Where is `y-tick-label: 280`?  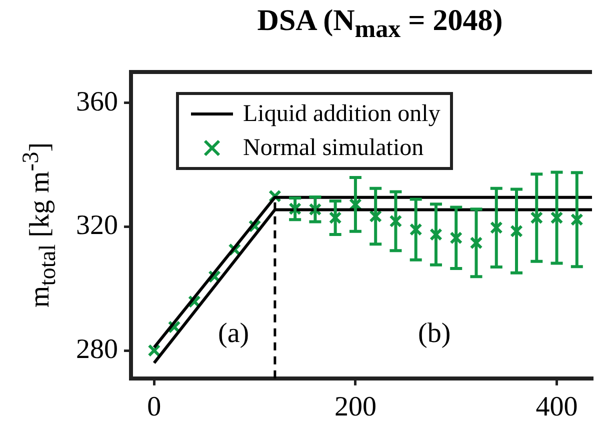
y-tick-label: 280 is located at coordinates (97, 349).